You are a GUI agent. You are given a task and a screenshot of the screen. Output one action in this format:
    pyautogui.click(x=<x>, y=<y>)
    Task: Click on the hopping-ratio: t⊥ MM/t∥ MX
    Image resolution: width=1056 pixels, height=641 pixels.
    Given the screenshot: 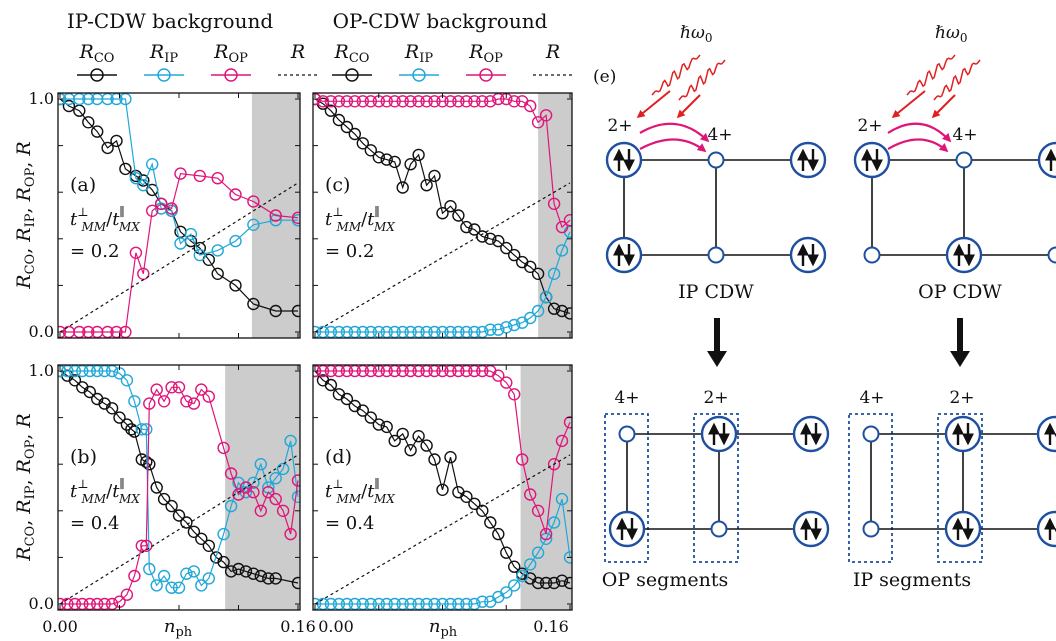 What is the action you would take?
    pyautogui.click(x=105, y=219)
    